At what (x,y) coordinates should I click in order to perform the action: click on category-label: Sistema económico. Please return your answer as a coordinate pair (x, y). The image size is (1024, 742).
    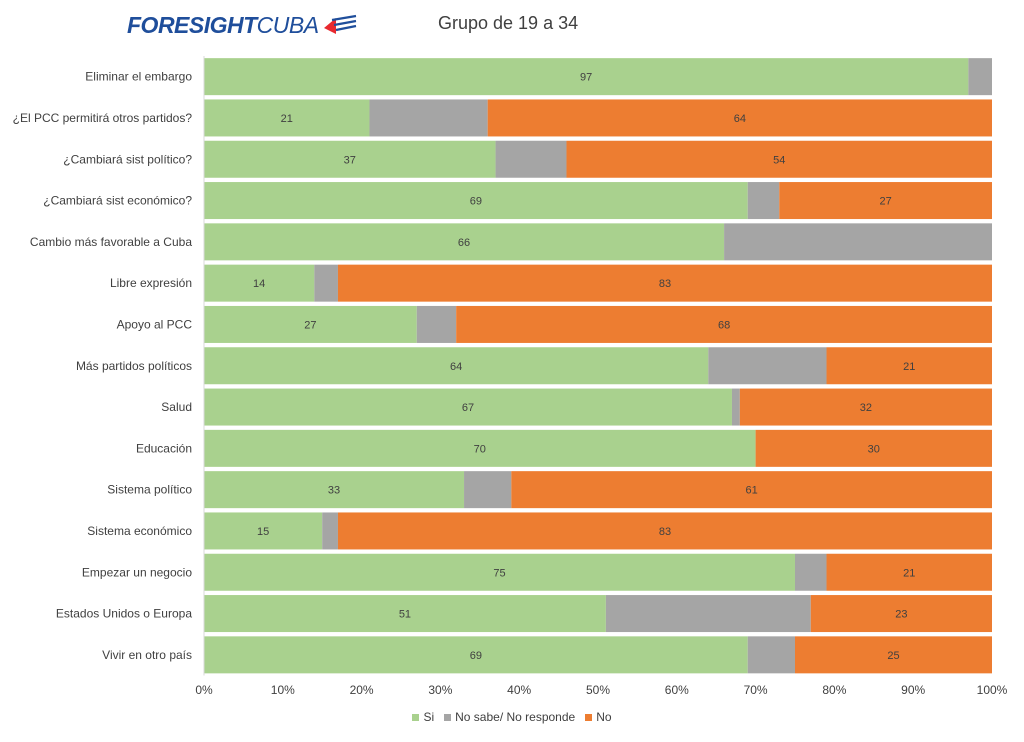
    Looking at the image, I should click on (139, 531).